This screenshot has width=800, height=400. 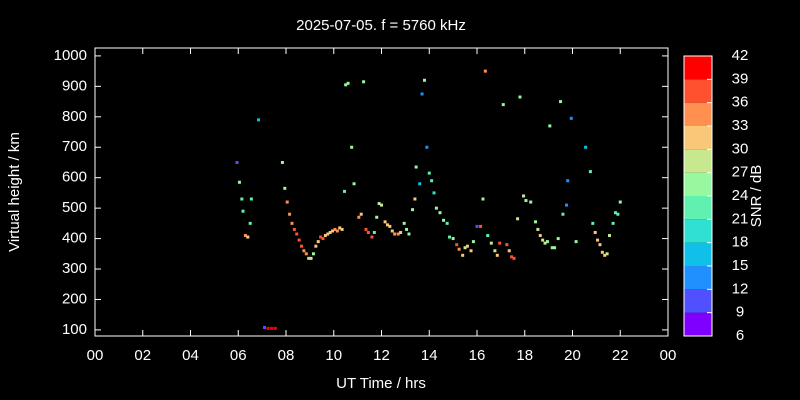 What do you see at coordinates (70, 55) in the screenshot?
I see `y-tick-label: 1000` at bounding box center [70, 55].